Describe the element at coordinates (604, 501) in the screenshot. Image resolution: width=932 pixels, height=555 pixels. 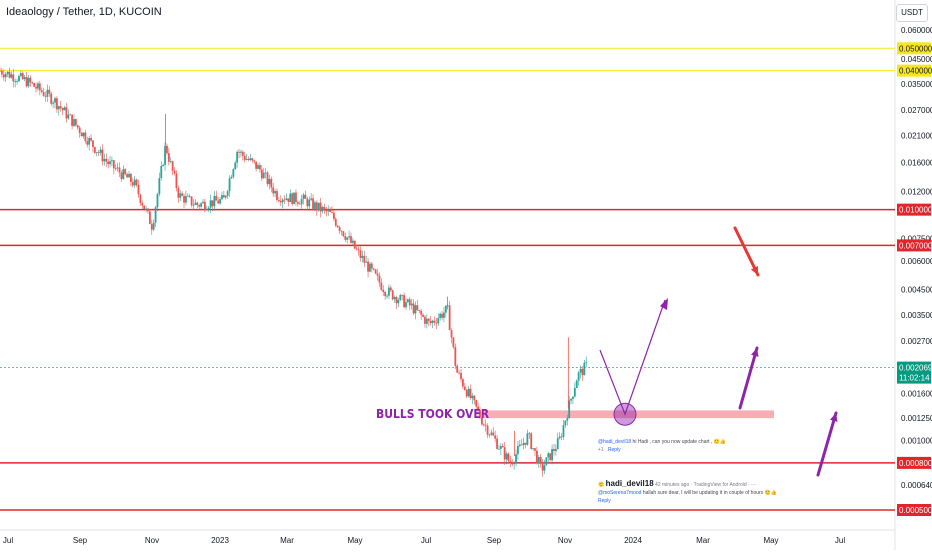
I see `comment-2-reply: Reply` at that location.